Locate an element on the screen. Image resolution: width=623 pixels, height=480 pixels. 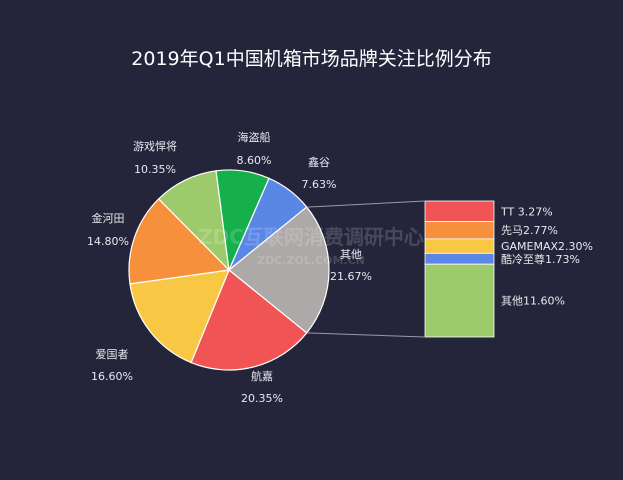
slice-value-label-3: 16.60% is located at coordinates (112, 376).